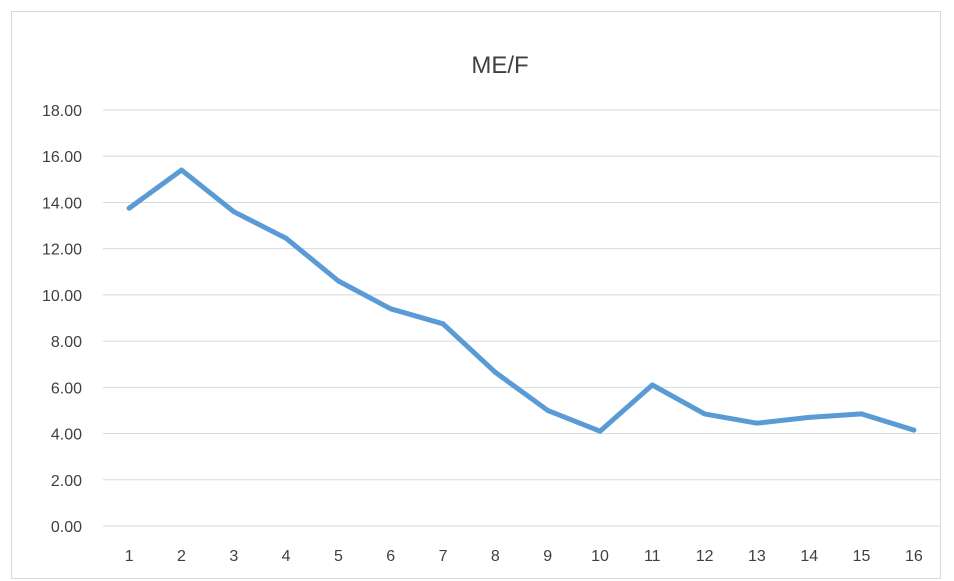 Image resolution: width=954 pixels, height=581 pixels. Describe the element at coordinates (181, 556) in the screenshot. I see `x-tick-label: 2` at that location.